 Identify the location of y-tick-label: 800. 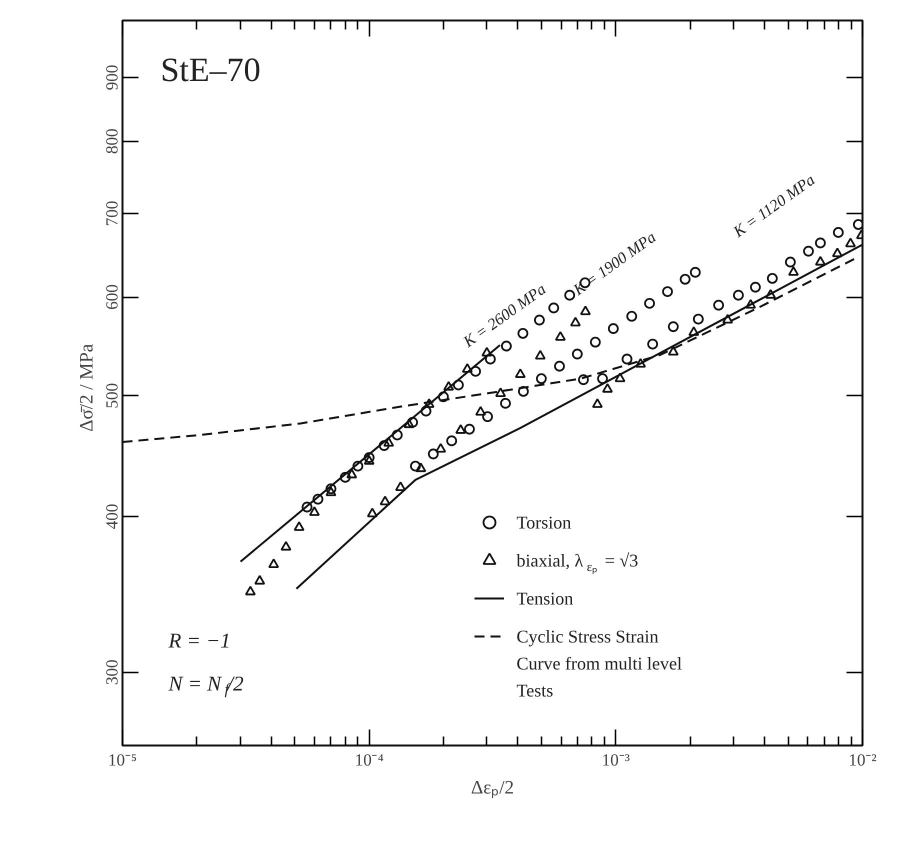
(112, 141).